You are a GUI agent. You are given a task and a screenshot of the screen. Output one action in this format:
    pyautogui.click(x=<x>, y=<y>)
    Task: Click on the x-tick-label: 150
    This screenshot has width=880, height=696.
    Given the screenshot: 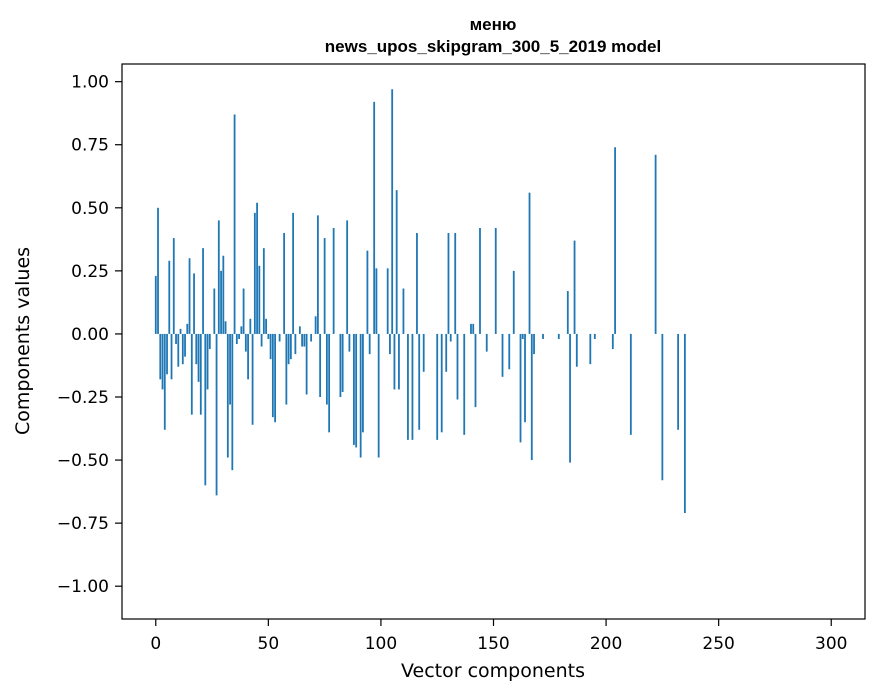 What is the action you would take?
    pyautogui.click(x=493, y=644)
    